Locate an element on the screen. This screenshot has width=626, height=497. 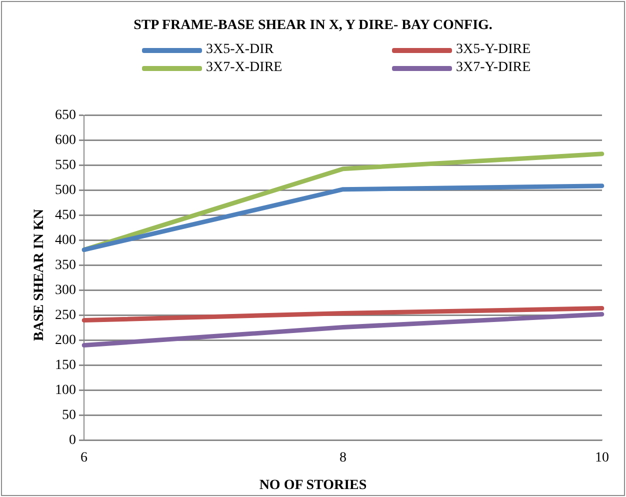
y-tick-label: 0 is located at coordinates (72, 440).